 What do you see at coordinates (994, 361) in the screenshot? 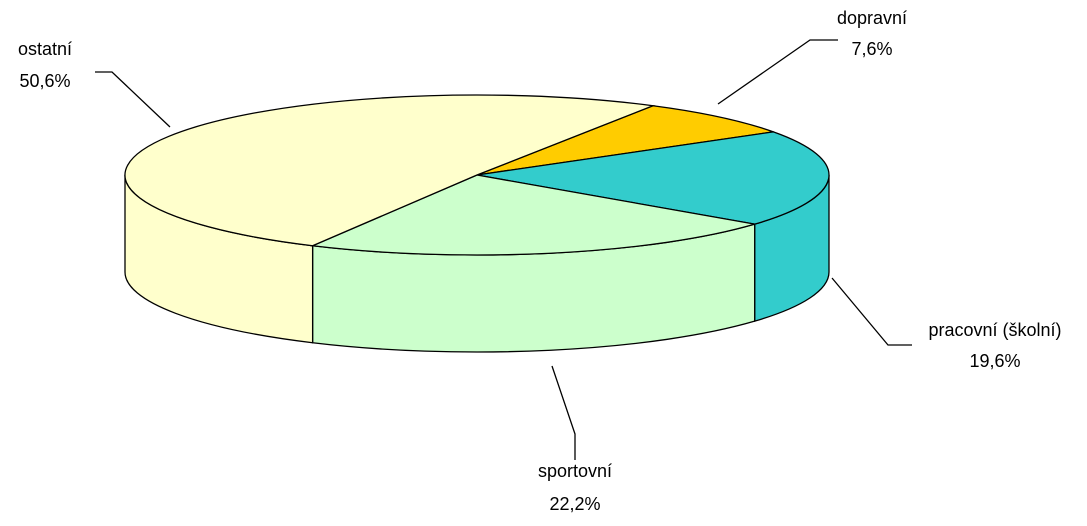
I see `slice-value: 19,6%` at bounding box center [994, 361].